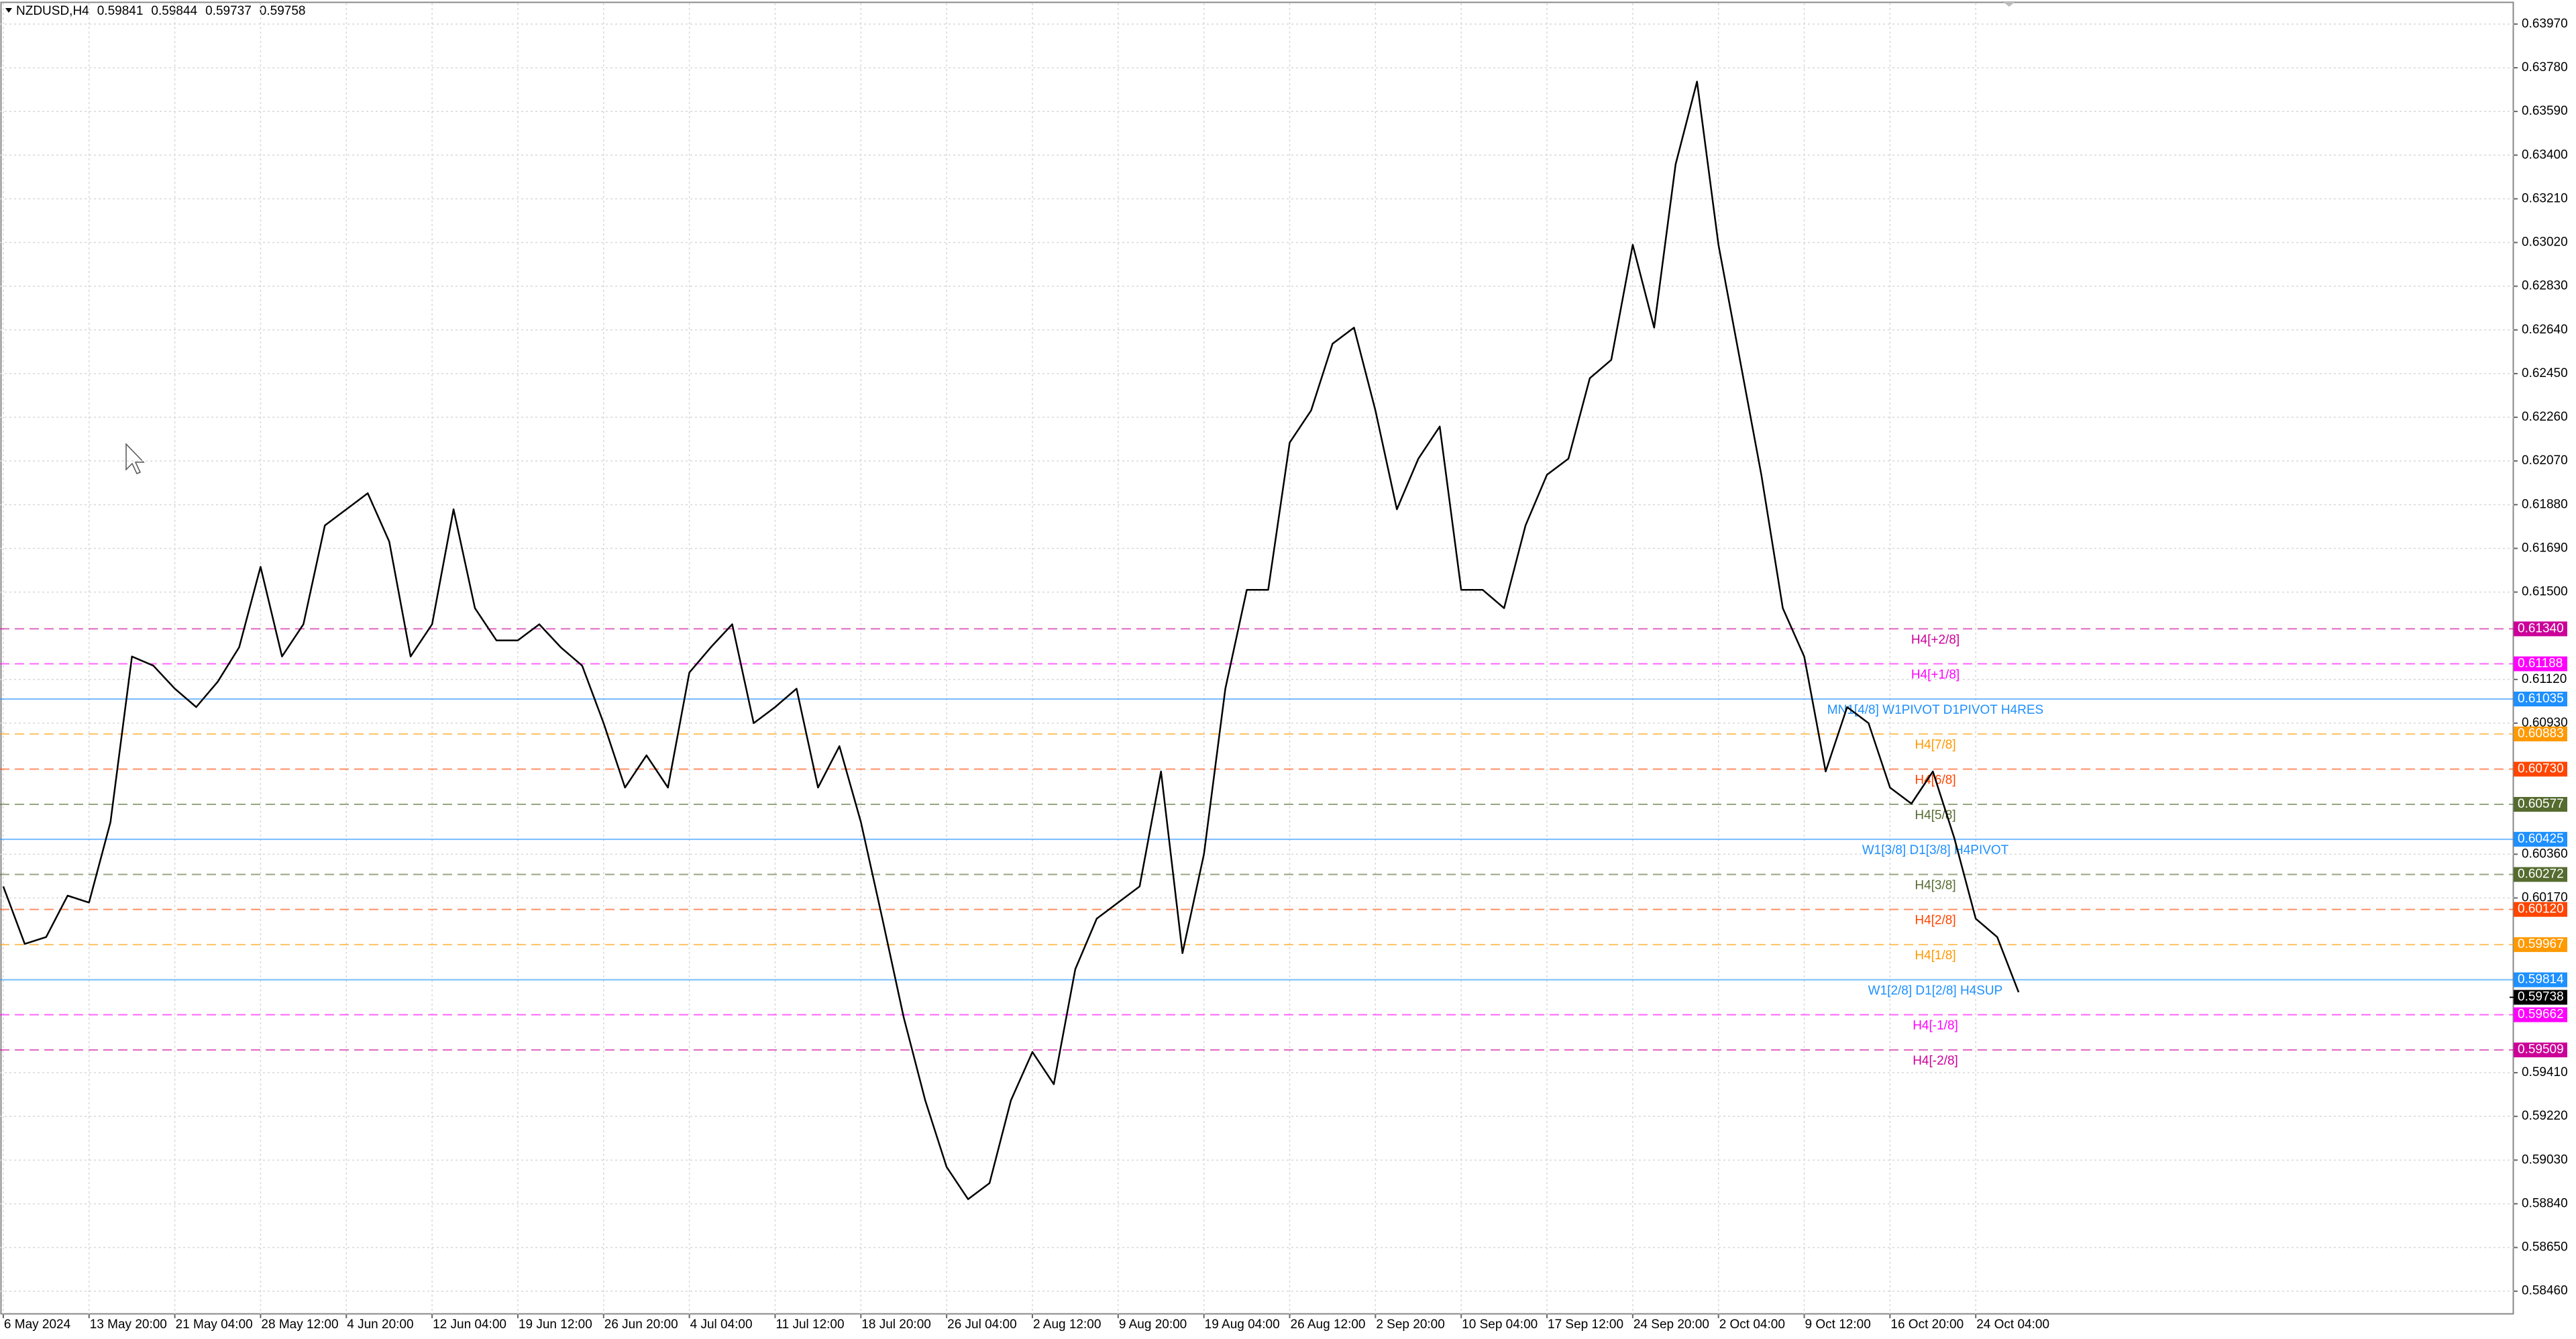  Describe the element at coordinates (283, 11) in the screenshot. I see `header-value: 0.59758` at that location.